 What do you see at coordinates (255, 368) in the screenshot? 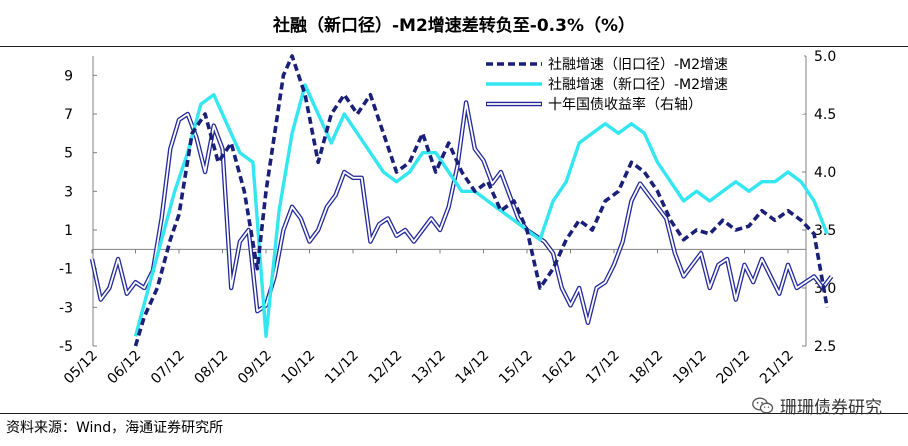
I see `x-tick-label: 09/12` at bounding box center [255, 368].